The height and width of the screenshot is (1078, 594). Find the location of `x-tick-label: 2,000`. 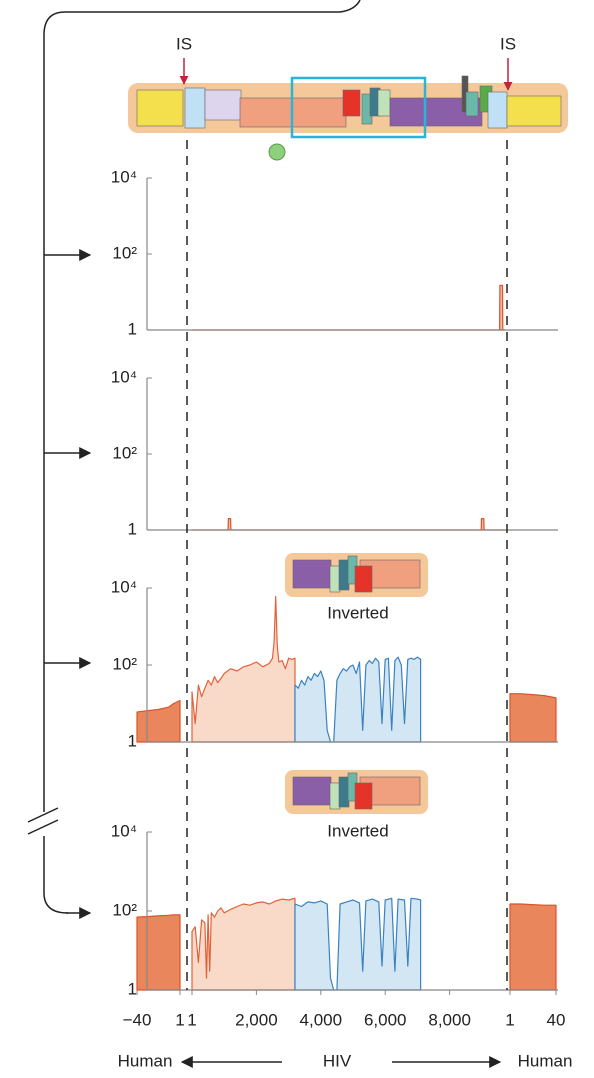

x-tick-label: 2,000 is located at coordinates (256, 1019).